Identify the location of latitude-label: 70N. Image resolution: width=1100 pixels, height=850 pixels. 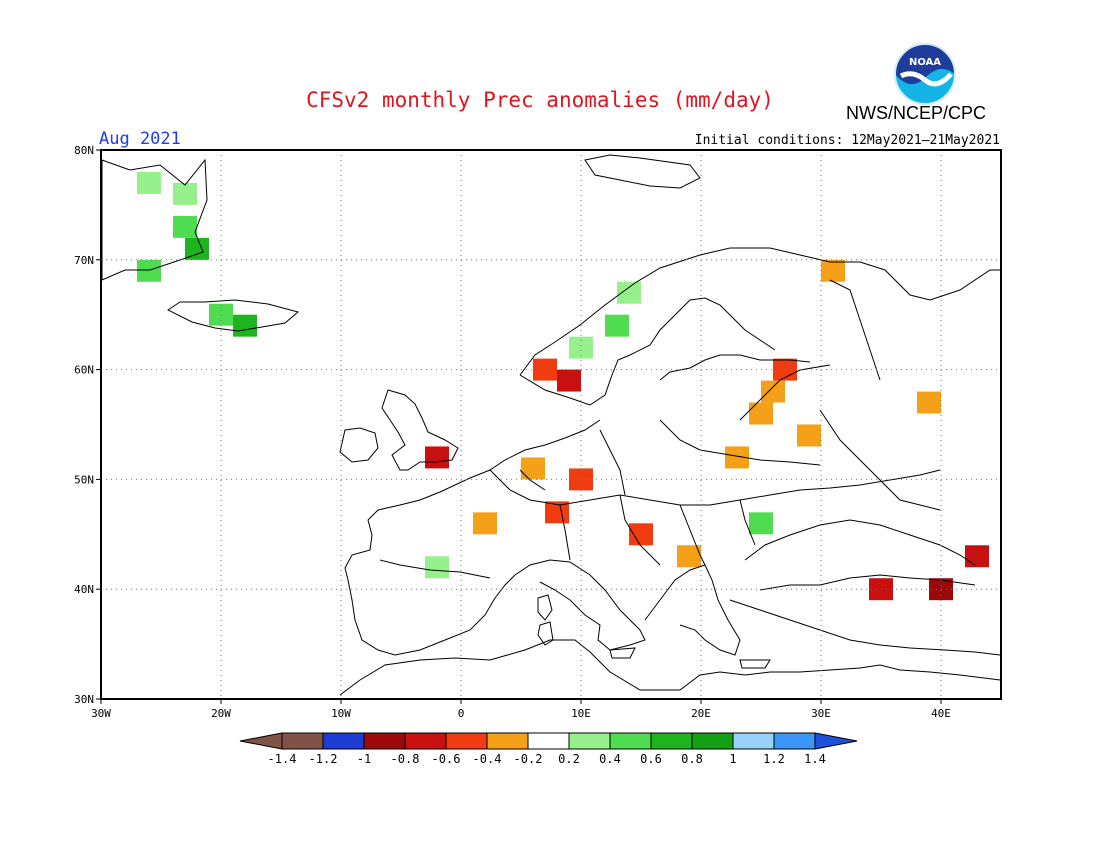
(84, 260).